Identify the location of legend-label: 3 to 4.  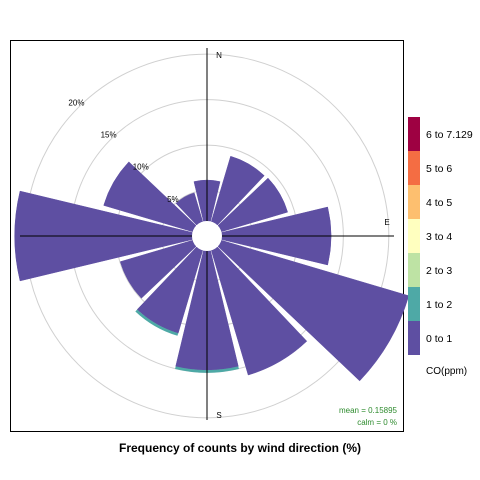
(439, 237).